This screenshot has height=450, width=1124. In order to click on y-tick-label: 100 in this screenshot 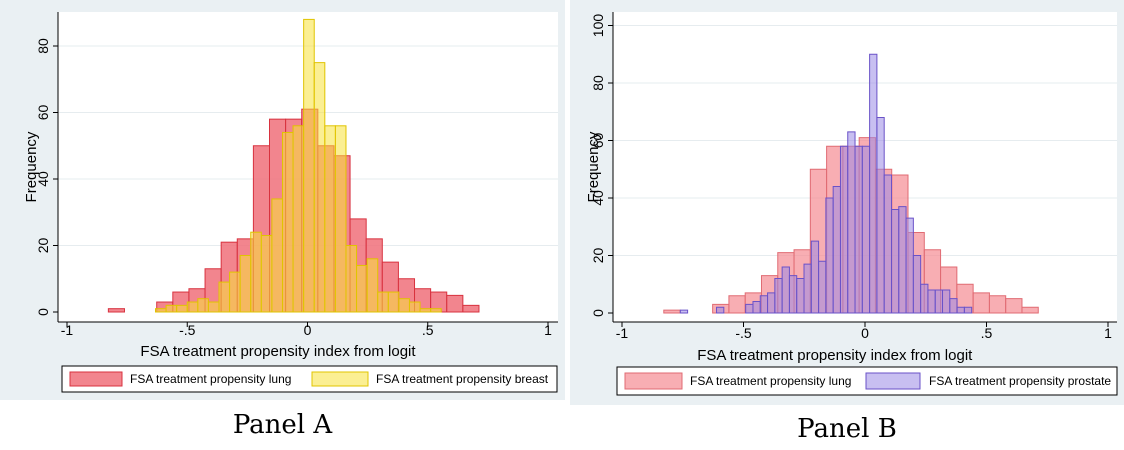, I will do `click(598, 26)`.